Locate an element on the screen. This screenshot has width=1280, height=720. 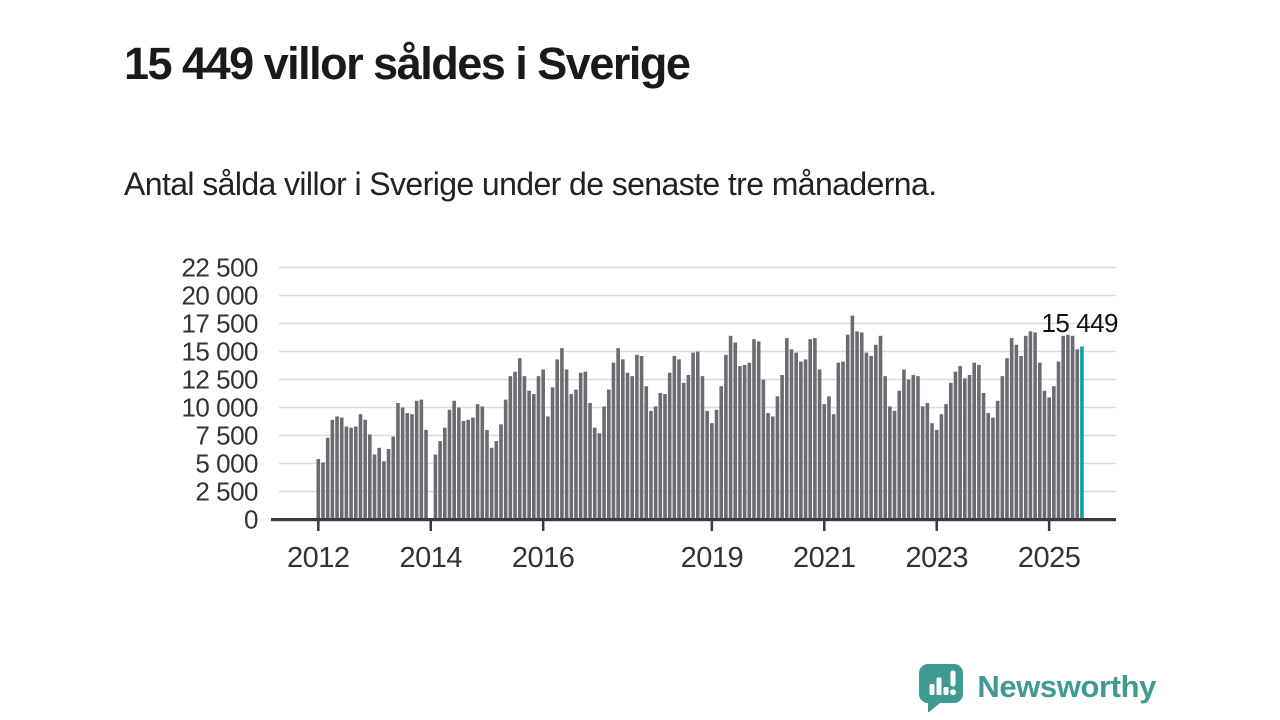
svg-text: 2012 is located at coordinates (318, 558).